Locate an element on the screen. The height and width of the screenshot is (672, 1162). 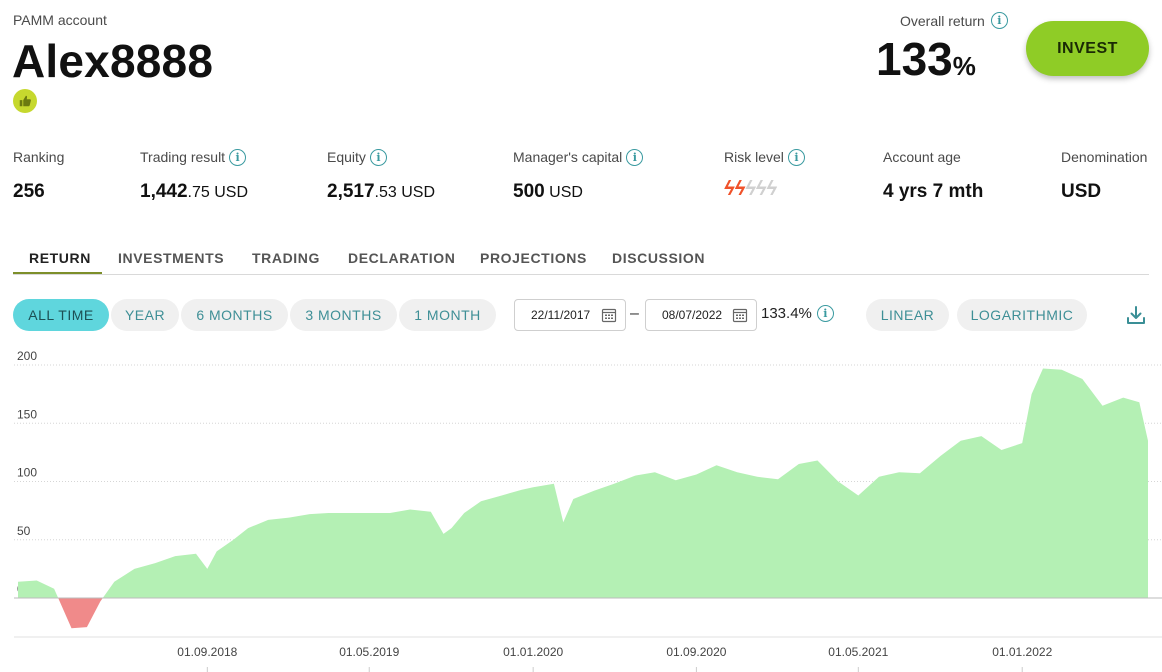
y-tick-label: 200 is located at coordinates (27, 356).